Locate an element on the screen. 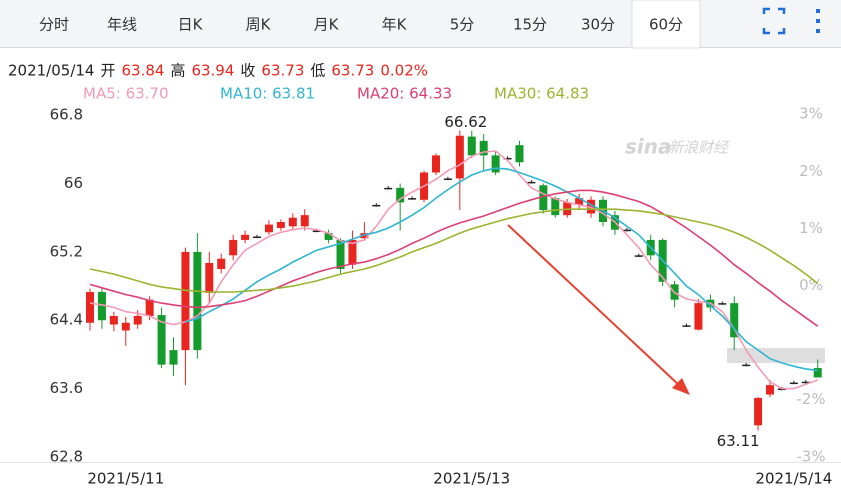 The width and height of the screenshot is (841, 490). quote-change: 0.02% is located at coordinates (404, 71).